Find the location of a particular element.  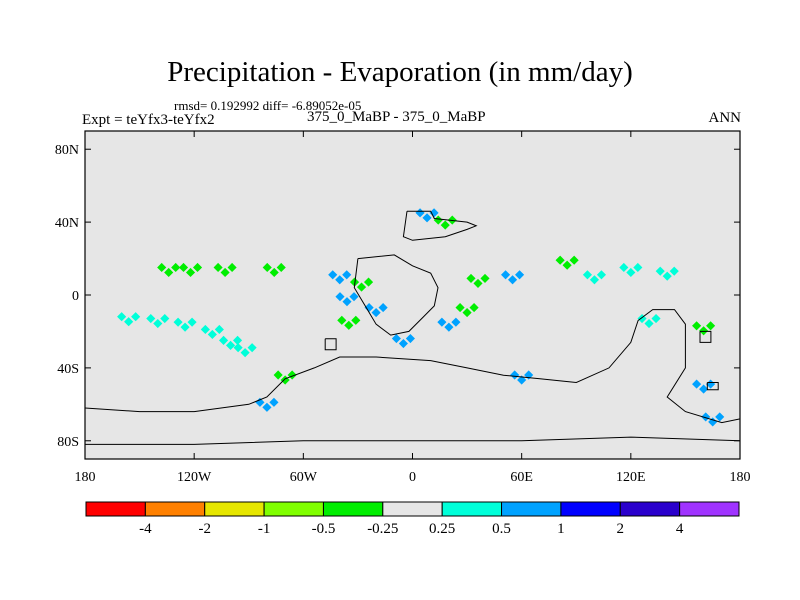

colorbar-label: -0.5 is located at coordinates (324, 529).